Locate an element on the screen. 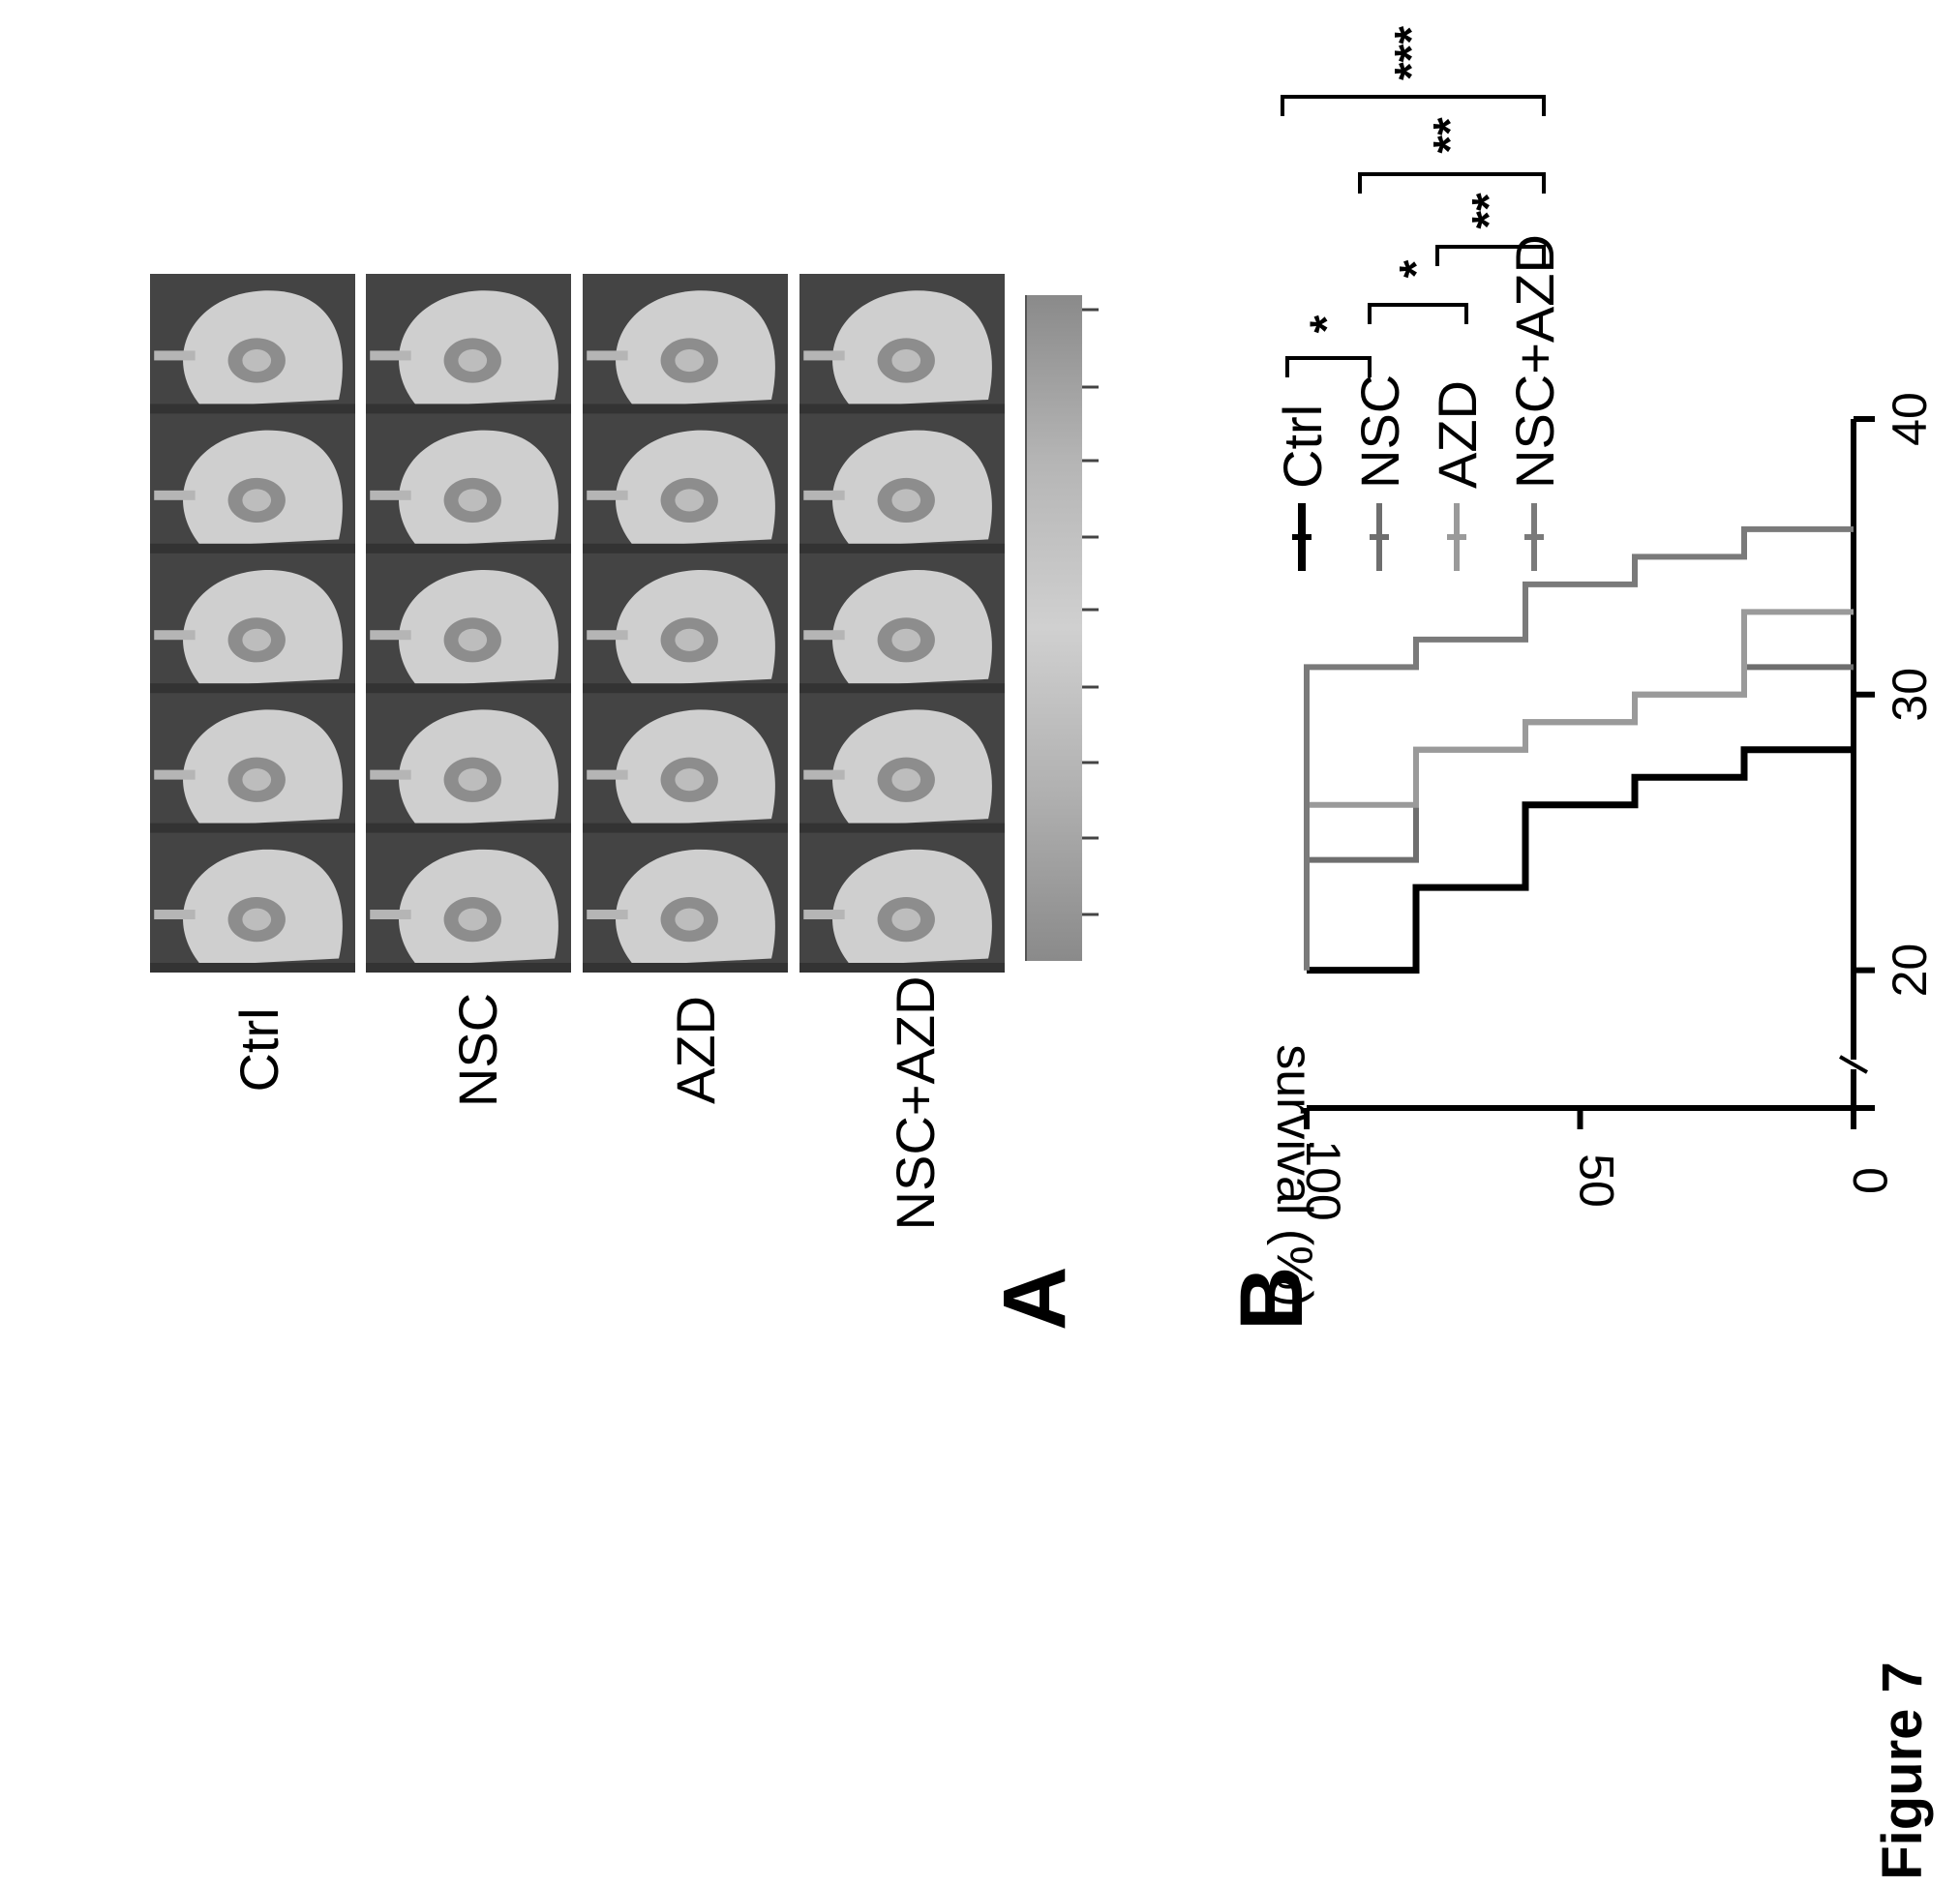  legend-item-ctrl: Ctrl is located at coordinates (1302, 487).